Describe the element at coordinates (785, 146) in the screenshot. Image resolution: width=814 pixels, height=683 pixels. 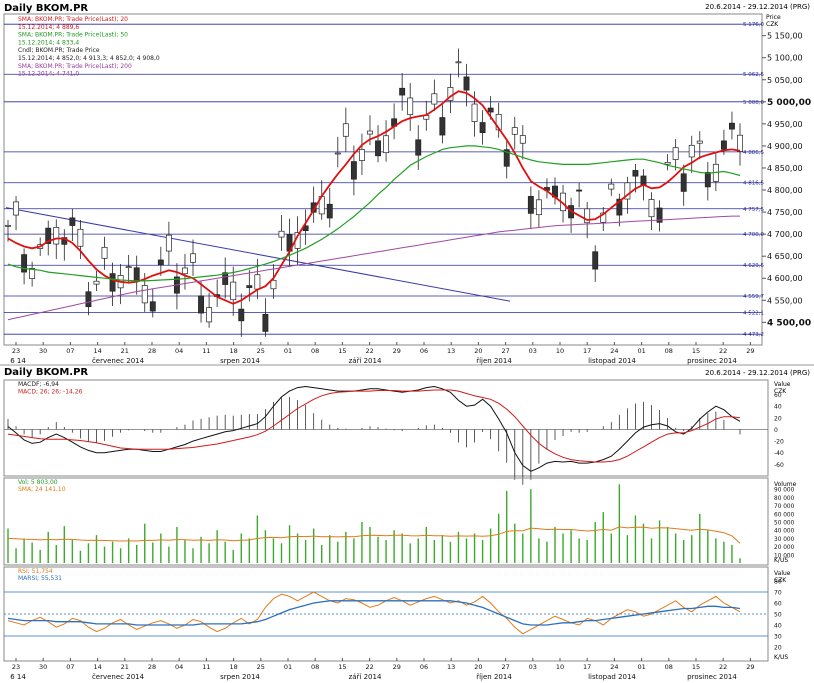
I see `price-tick-label: 4 900,00` at that location.